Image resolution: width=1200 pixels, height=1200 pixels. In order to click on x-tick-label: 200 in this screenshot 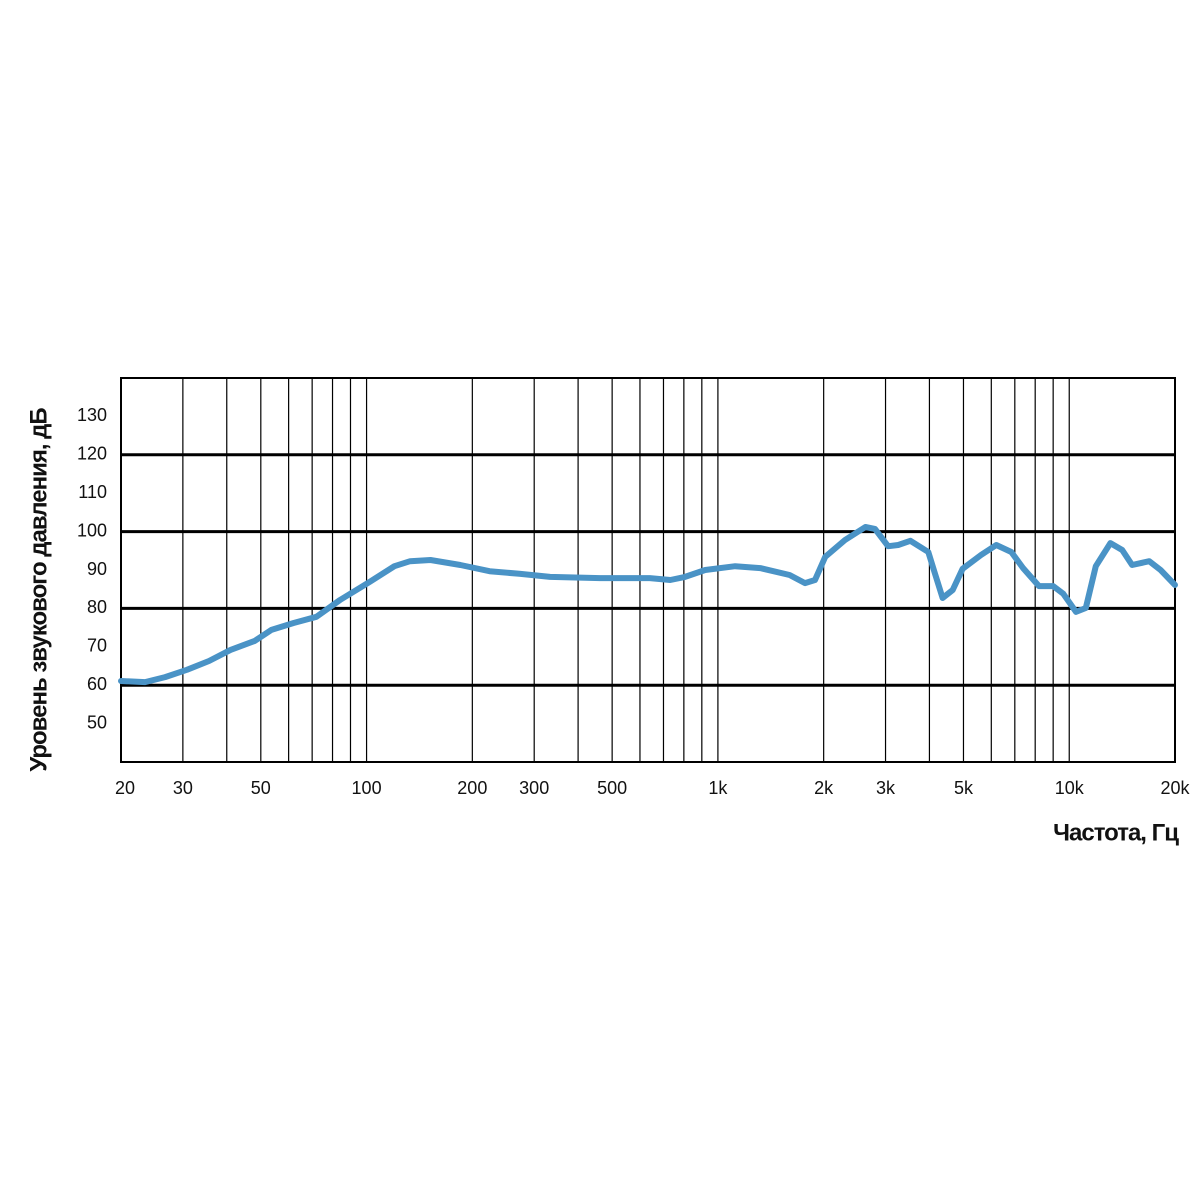, I will do `click(472, 788)`.